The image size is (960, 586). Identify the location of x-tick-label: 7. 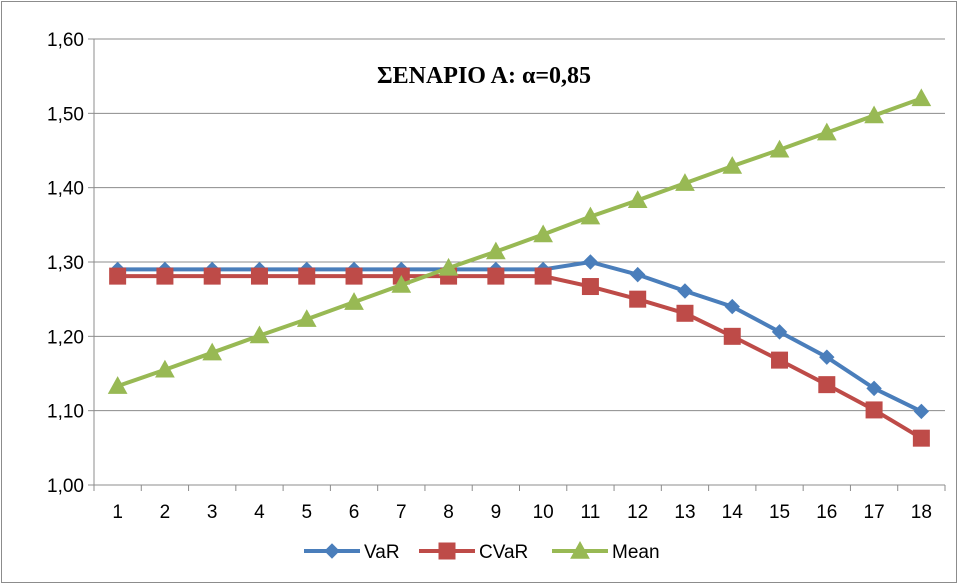
(401, 512).